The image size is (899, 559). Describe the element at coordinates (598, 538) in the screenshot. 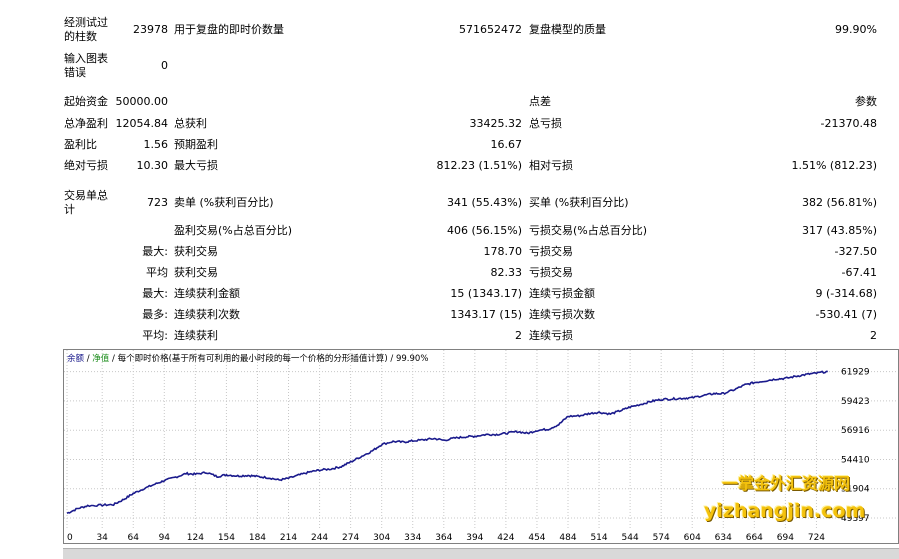

I see `x-tick-label: 514` at that location.